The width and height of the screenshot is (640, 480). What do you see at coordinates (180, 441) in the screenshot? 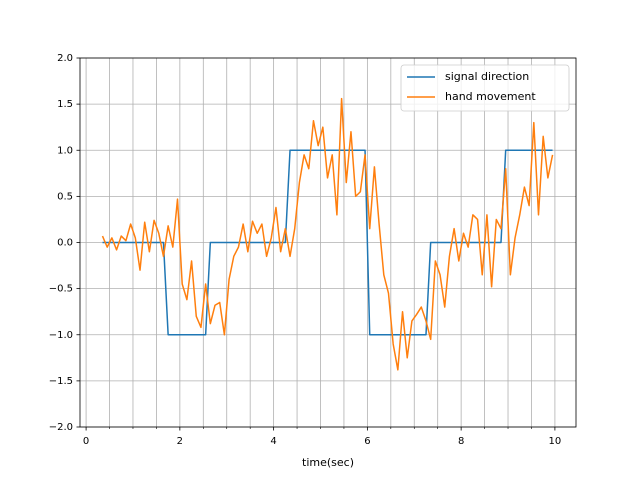
I see `x-tick-label: 2` at bounding box center [180, 441].